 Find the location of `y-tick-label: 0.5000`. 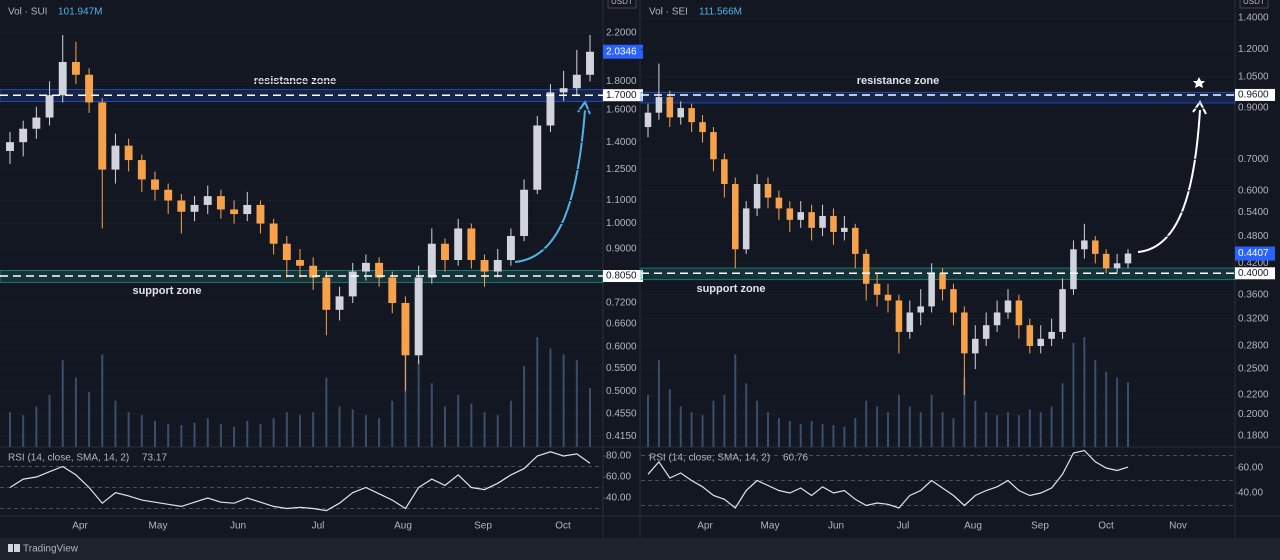

y-tick-label: 0.5000 is located at coordinates (621, 391).